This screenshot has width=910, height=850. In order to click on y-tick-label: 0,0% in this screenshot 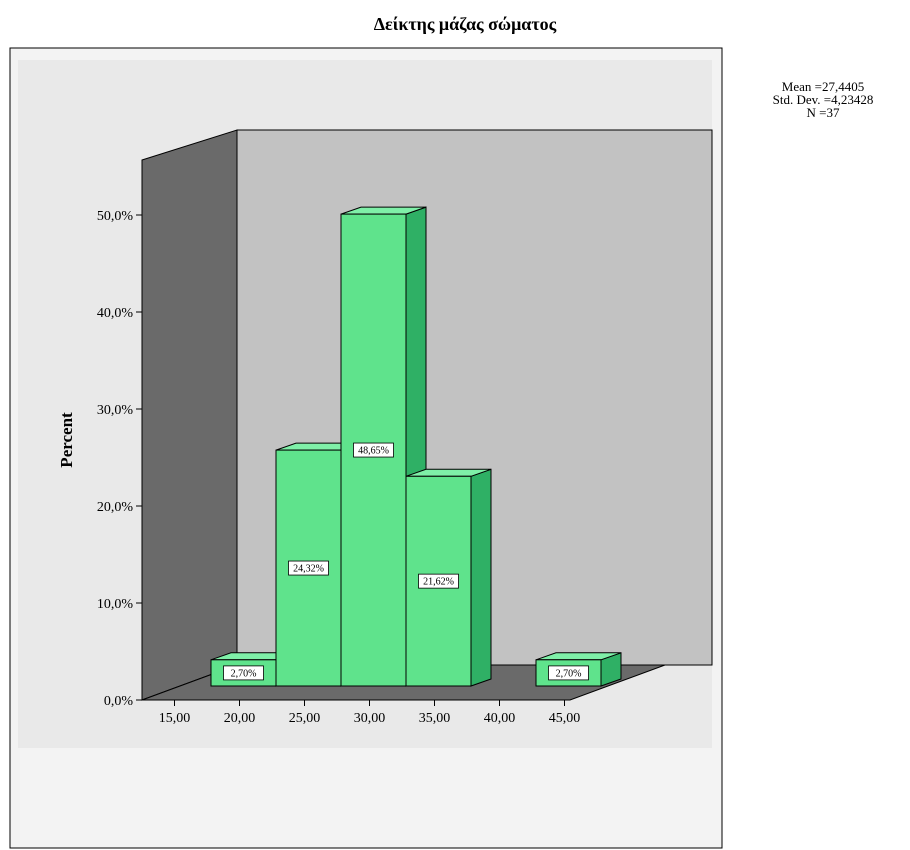, I will do `click(119, 701)`.